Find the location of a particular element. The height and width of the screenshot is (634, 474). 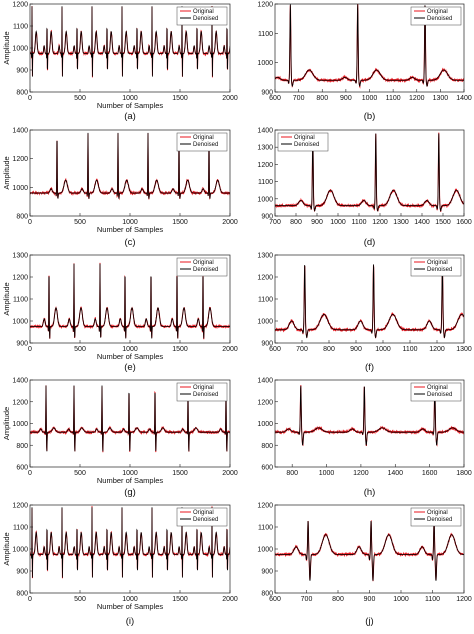

x-tick-label: 900 is located at coordinates (346, 98).